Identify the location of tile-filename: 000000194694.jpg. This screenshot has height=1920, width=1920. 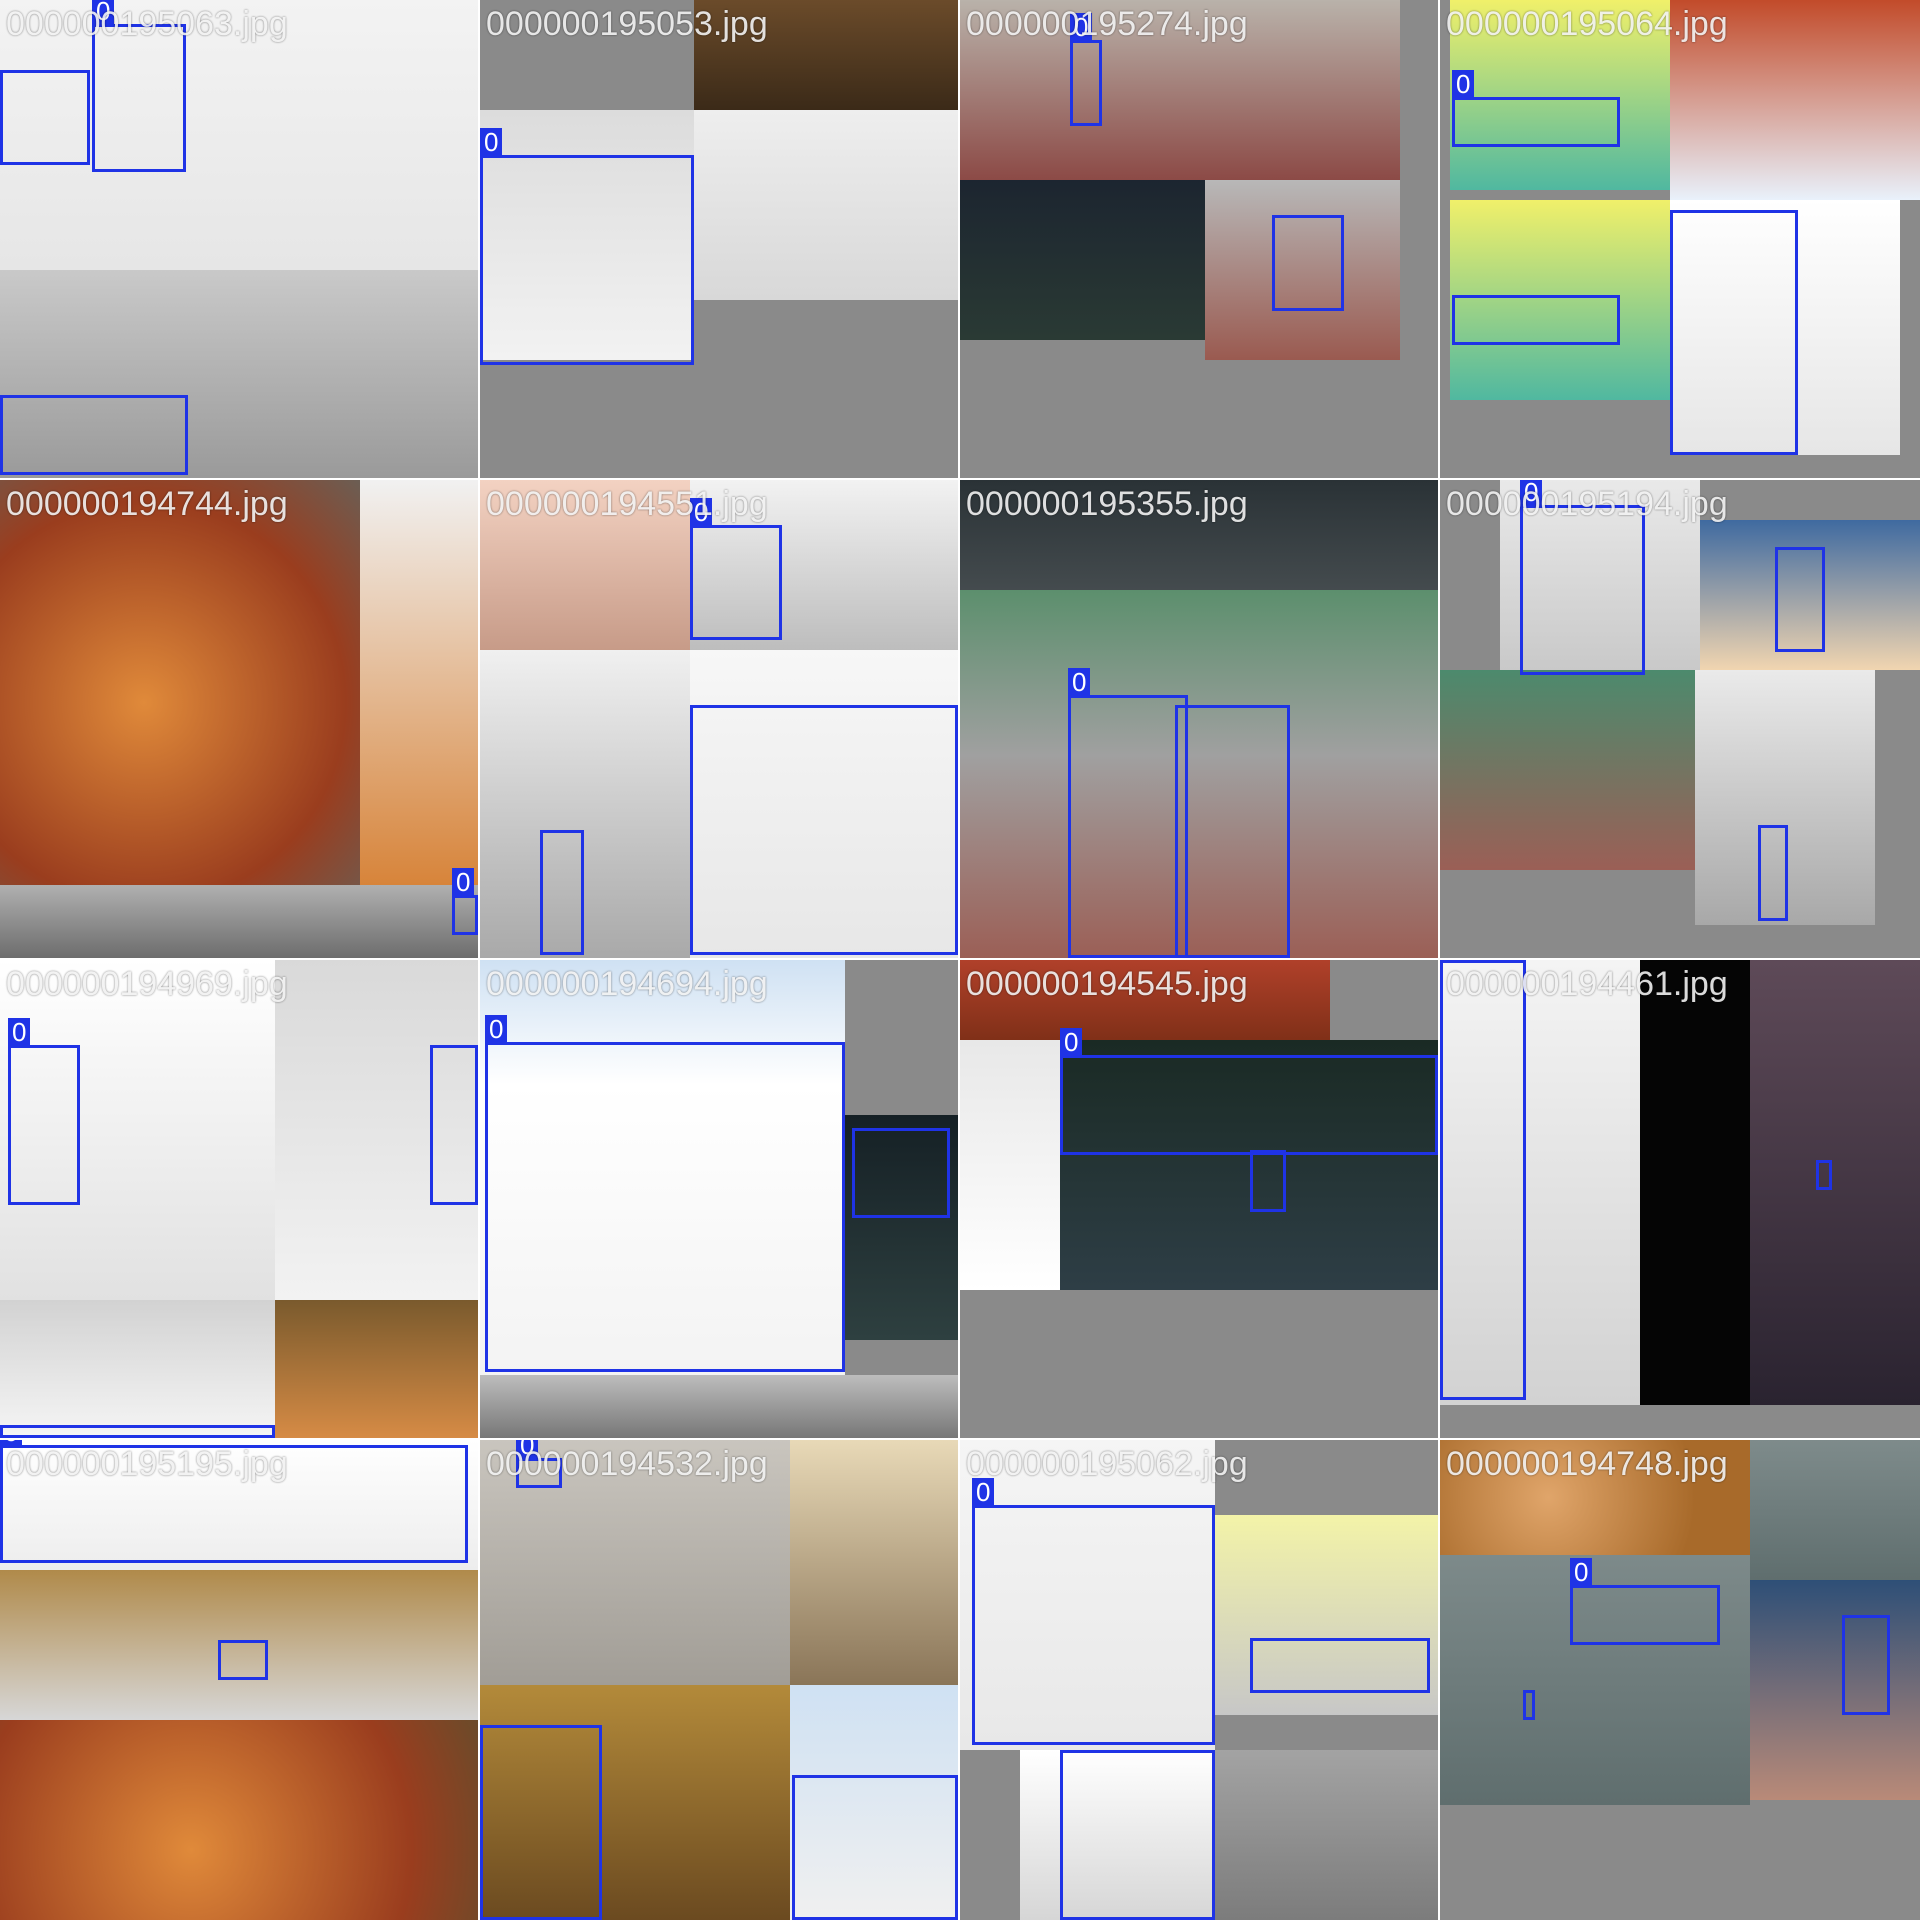
(627, 984).